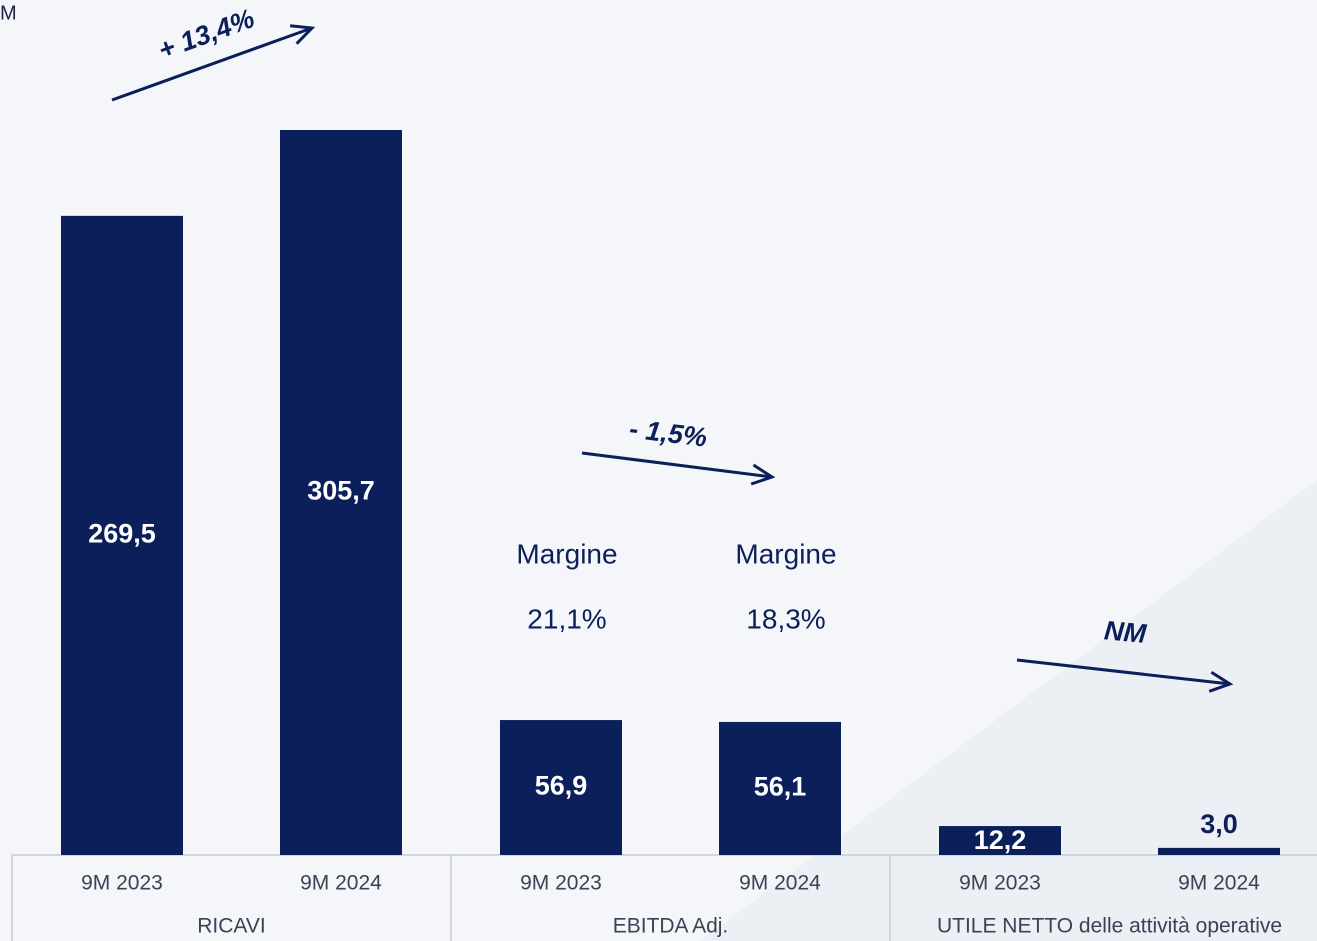  What do you see at coordinates (8, 13) in the screenshot?
I see `unit-label: M` at bounding box center [8, 13].